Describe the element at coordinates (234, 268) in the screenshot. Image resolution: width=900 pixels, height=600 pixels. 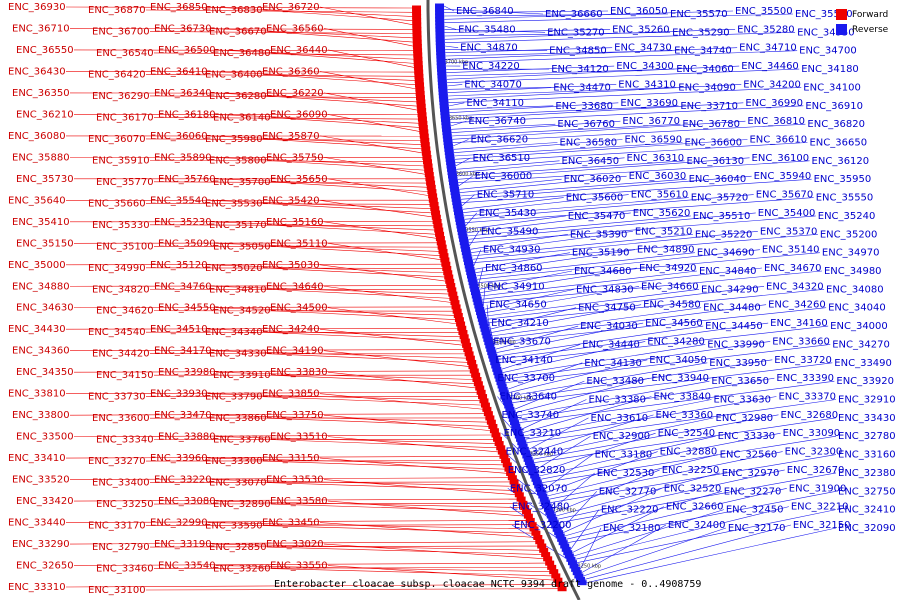
I see `gene-label-forward: ENC_35020` at that location.